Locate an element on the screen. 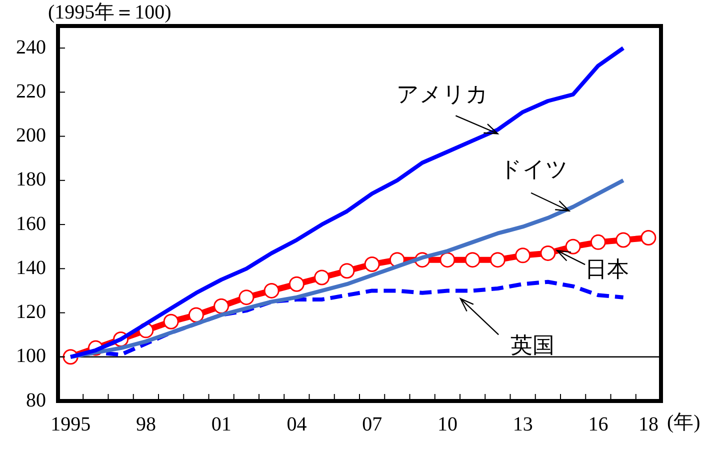 This screenshot has height=449, width=719. text: 英国 is located at coordinates (532, 345).